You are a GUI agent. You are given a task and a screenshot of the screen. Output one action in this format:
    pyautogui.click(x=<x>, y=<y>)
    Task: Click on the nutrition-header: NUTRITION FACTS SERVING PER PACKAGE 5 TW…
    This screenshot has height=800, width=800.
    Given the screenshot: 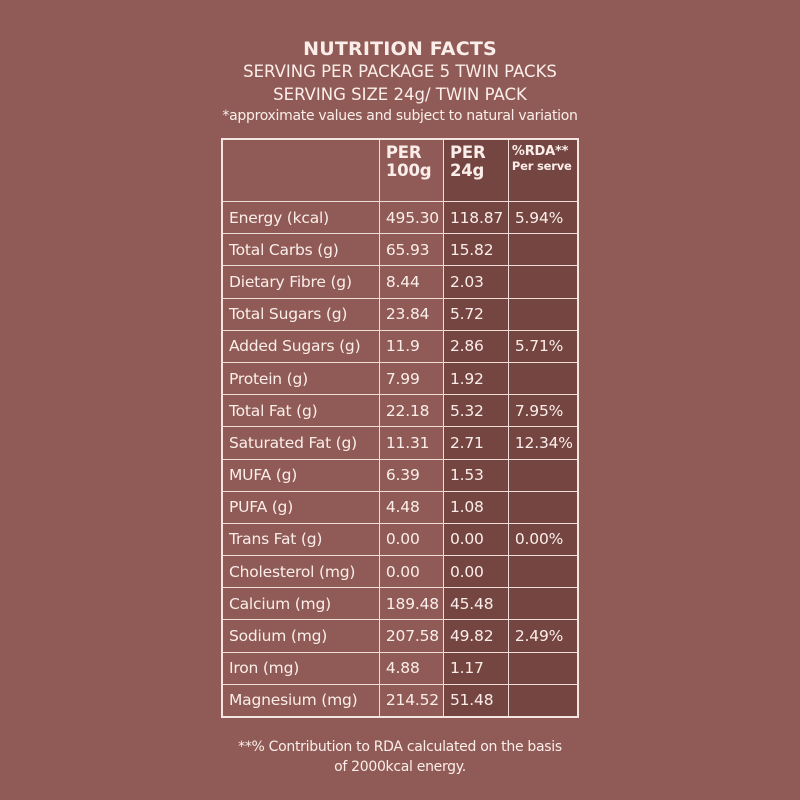 What is the action you would take?
    pyautogui.click(x=400, y=82)
    